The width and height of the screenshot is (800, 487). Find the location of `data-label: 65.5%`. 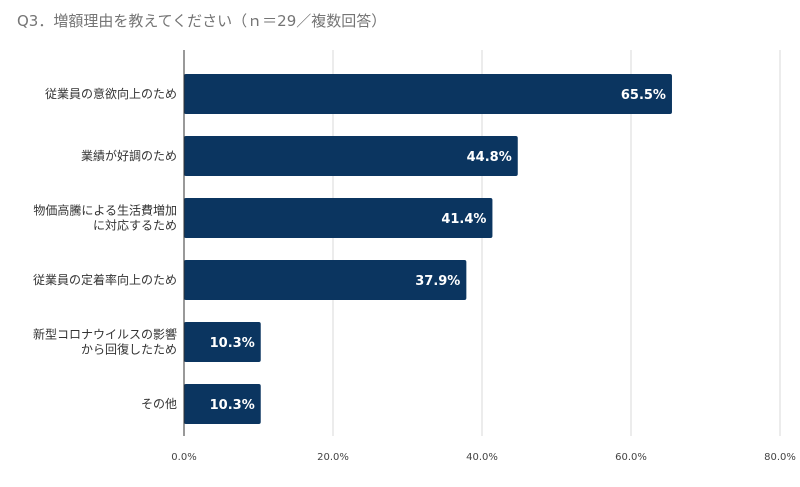

data-label: 65.5% is located at coordinates (643, 95).